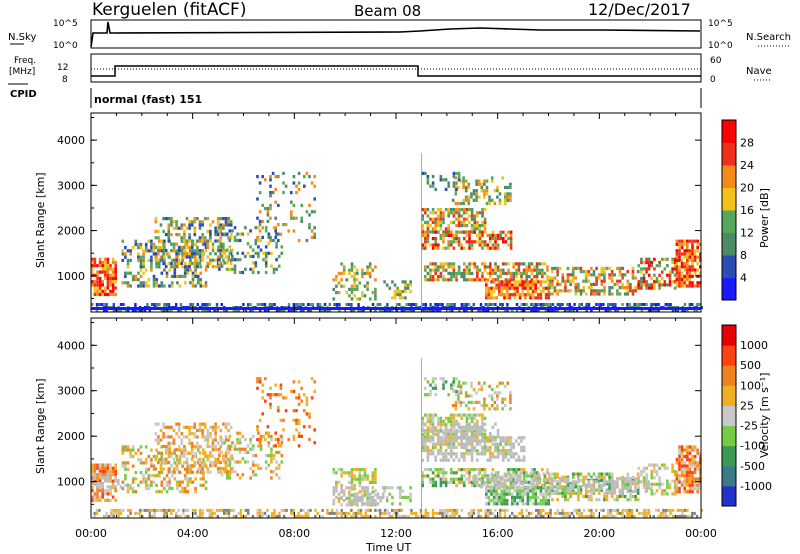 Image resolution: width=800 pixels, height=554 pixels. I want to click on power-colorbar-swatch, so click(729, 289).